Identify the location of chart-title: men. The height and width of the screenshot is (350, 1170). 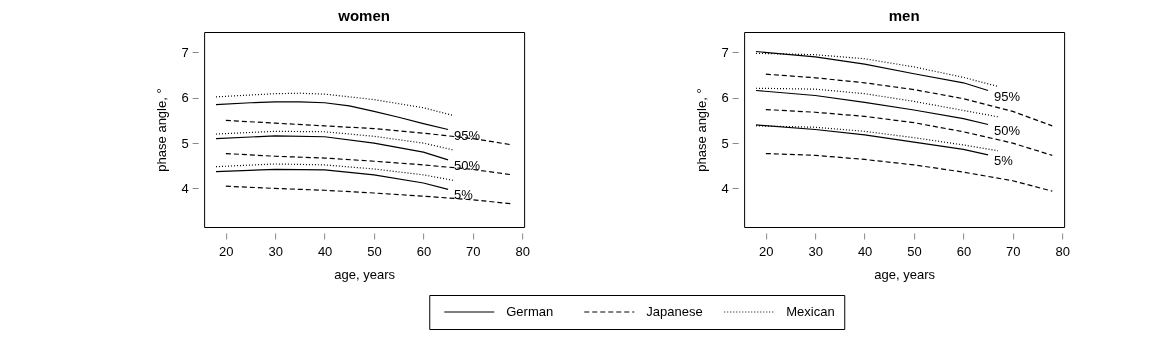
(904, 15).